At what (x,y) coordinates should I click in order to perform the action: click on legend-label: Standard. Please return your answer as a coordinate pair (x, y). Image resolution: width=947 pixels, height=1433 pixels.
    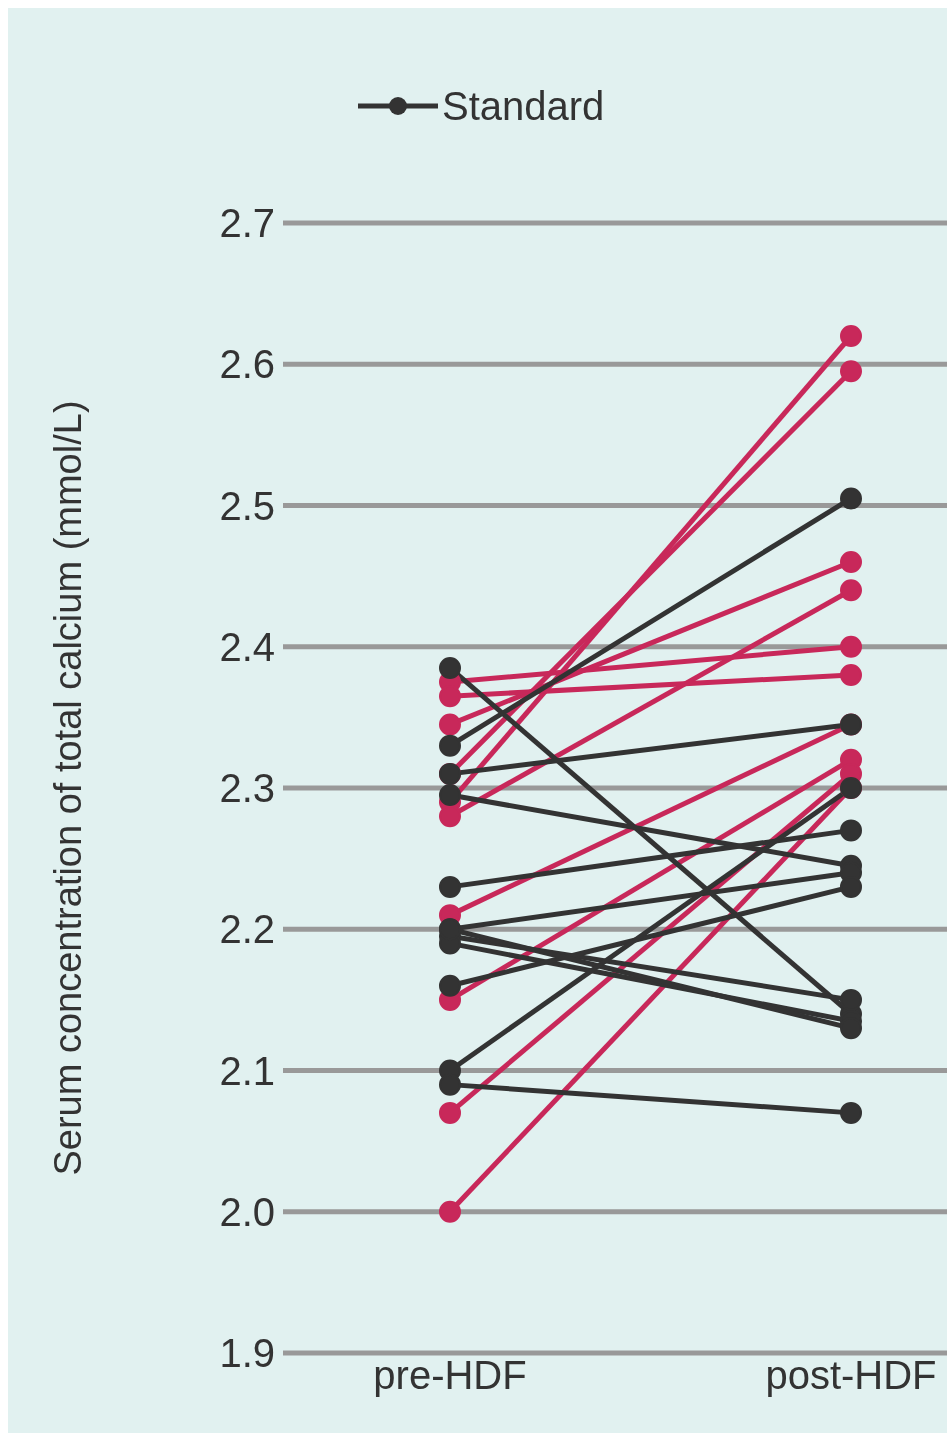
    Looking at the image, I should click on (523, 106).